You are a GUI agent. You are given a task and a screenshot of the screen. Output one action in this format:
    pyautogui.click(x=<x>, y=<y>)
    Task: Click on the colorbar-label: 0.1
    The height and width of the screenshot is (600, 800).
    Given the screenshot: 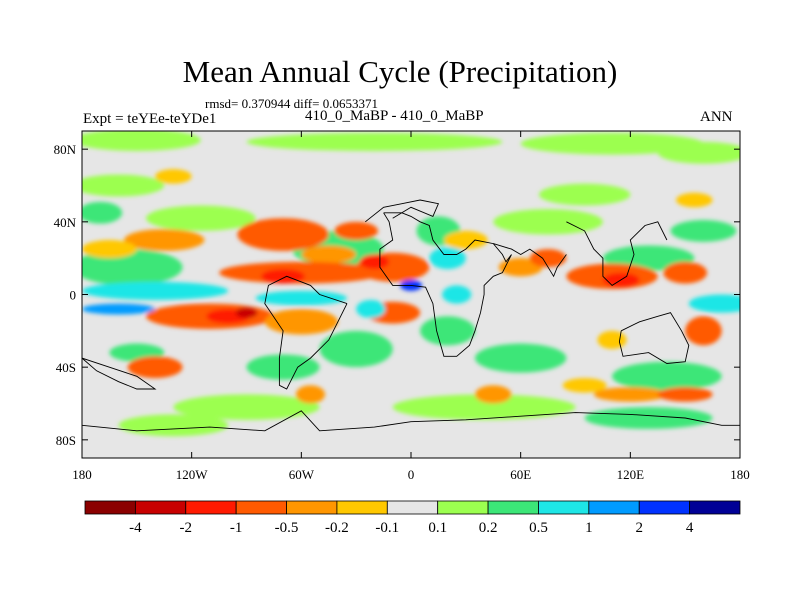 What is the action you would take?
    pyautogui.click(x=437, y=528)
    